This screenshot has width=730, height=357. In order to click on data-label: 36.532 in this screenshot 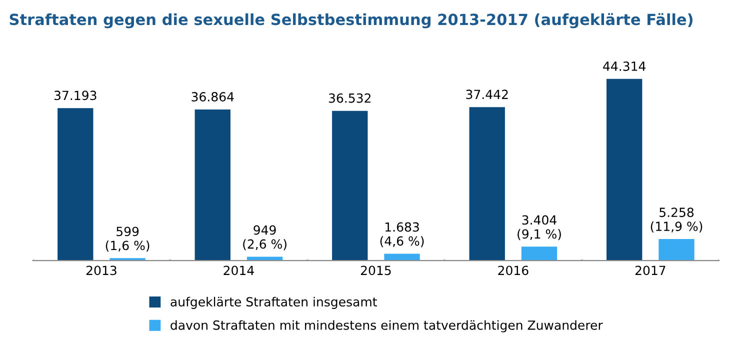, I will do `click(349, 98)`.